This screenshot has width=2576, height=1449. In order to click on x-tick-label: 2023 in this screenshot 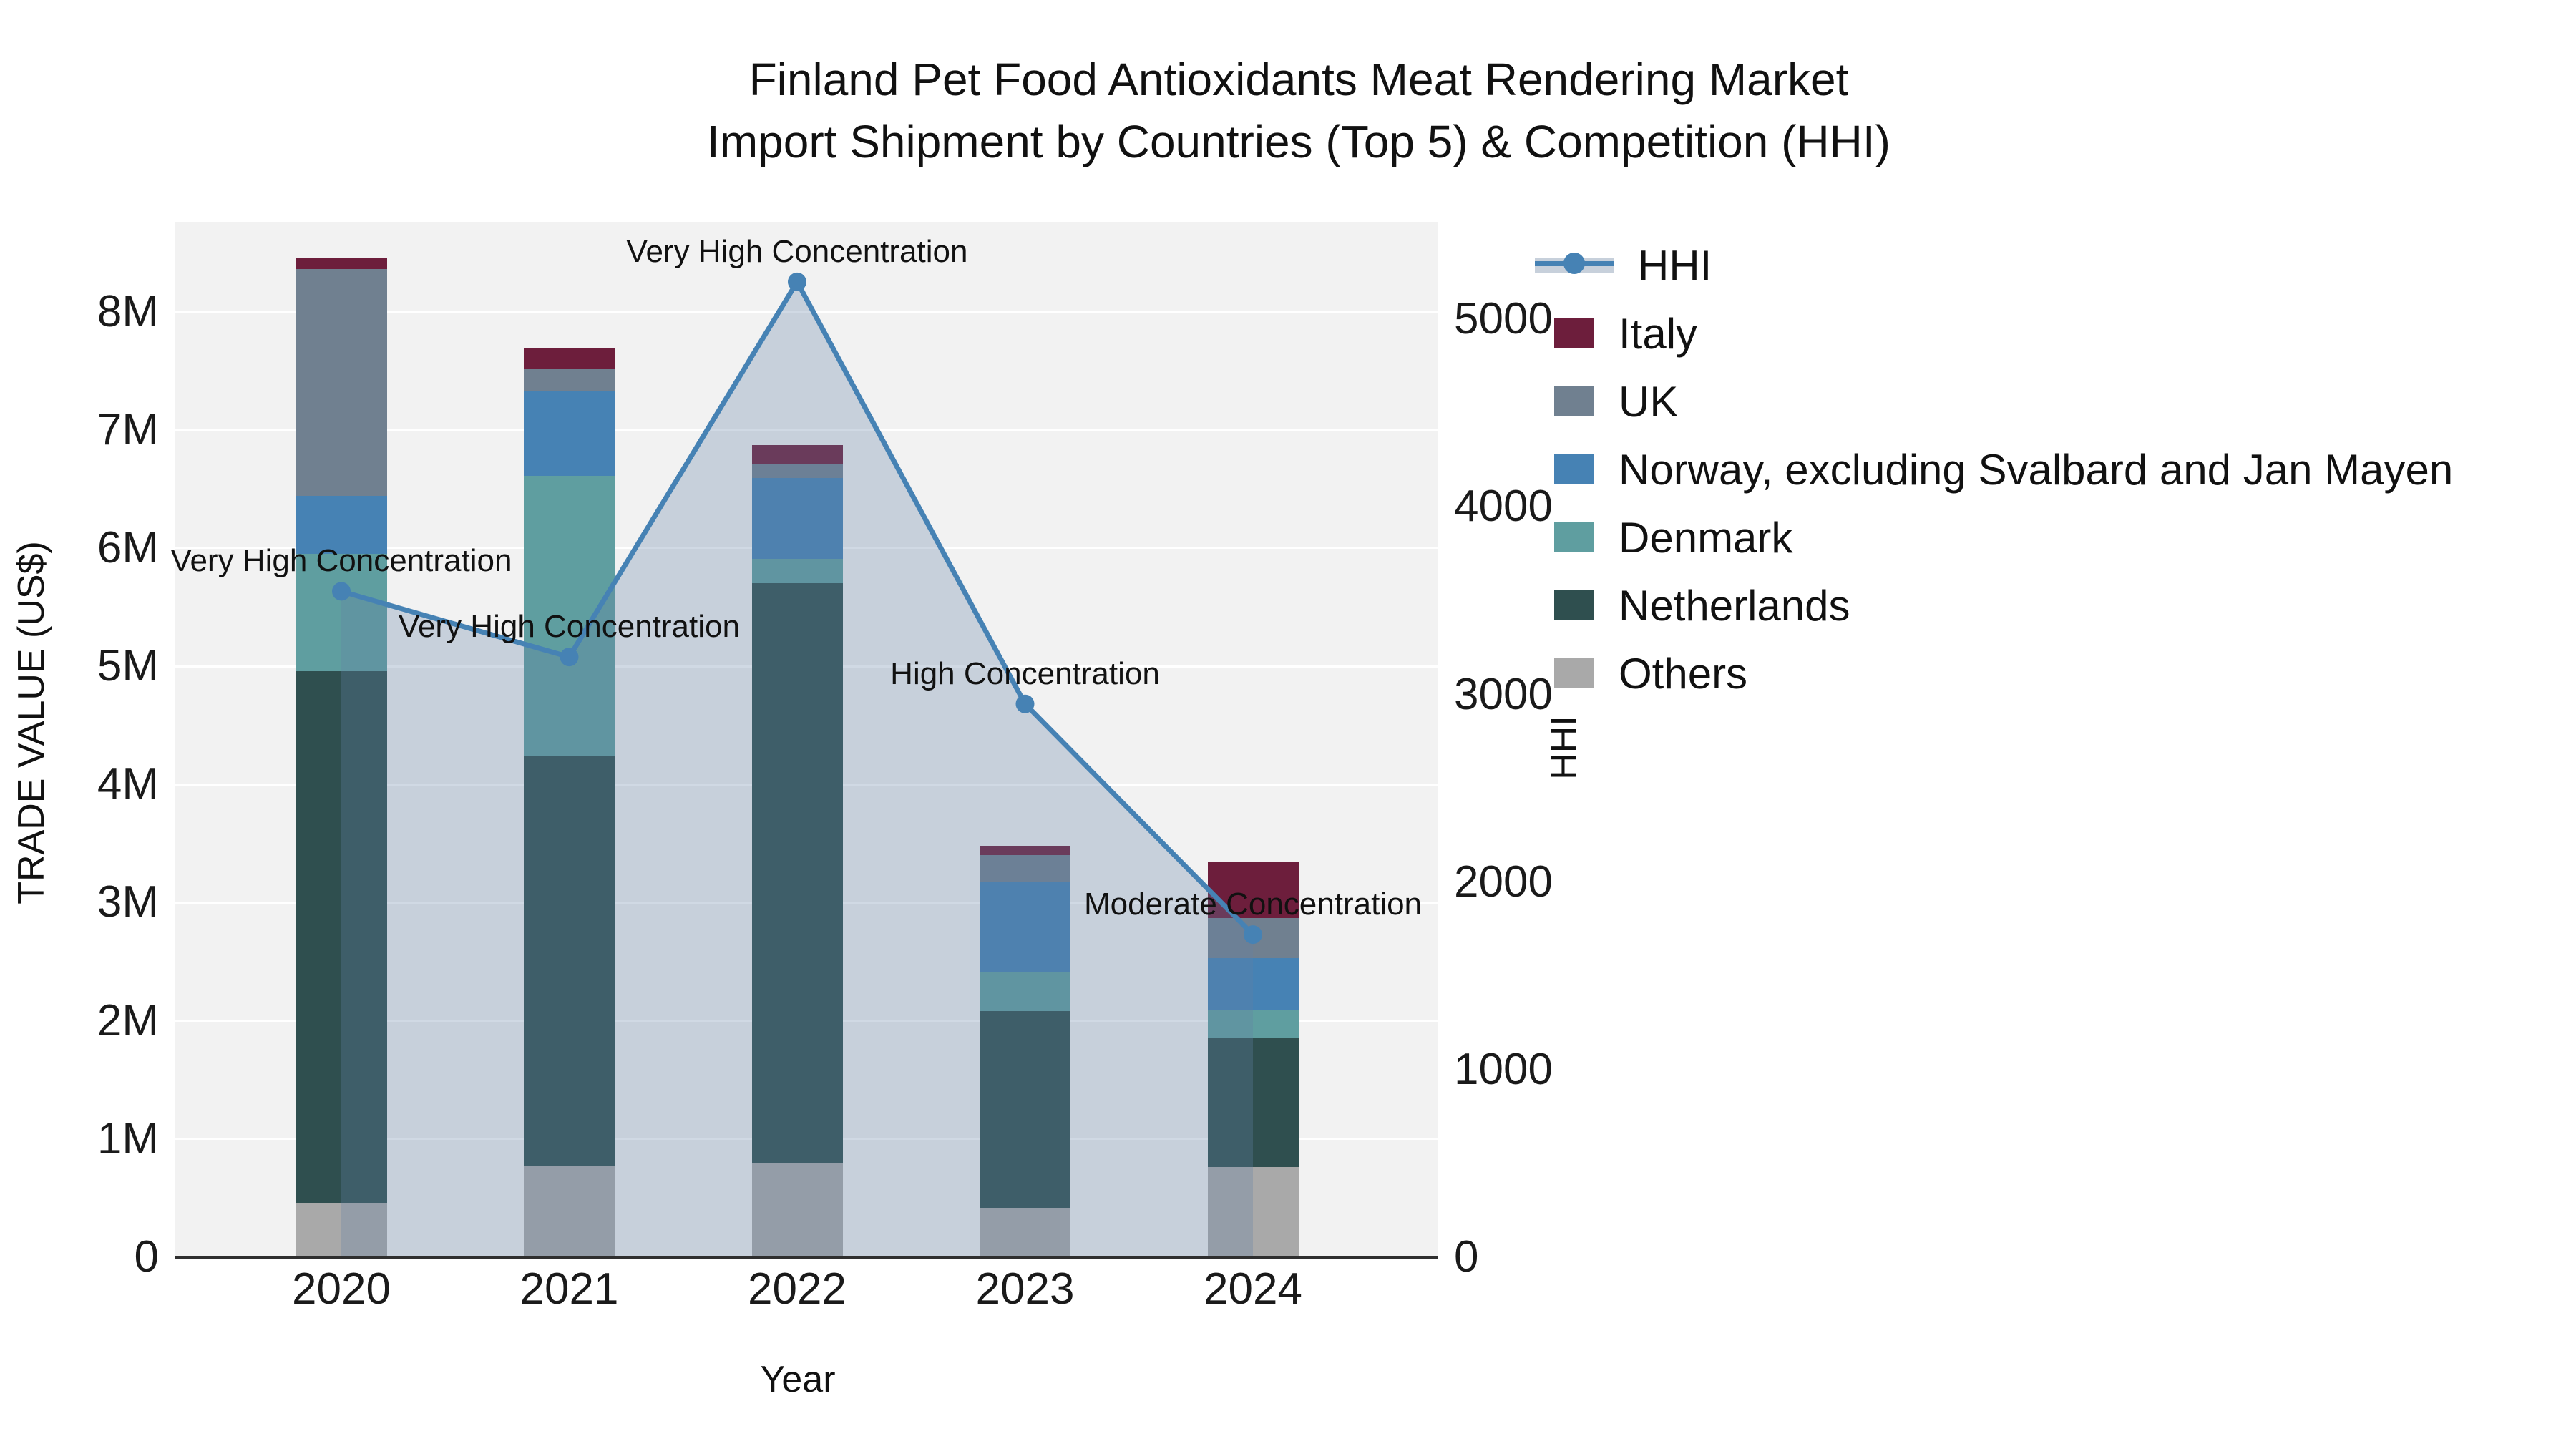, I will do `click(1025, 1289)`.